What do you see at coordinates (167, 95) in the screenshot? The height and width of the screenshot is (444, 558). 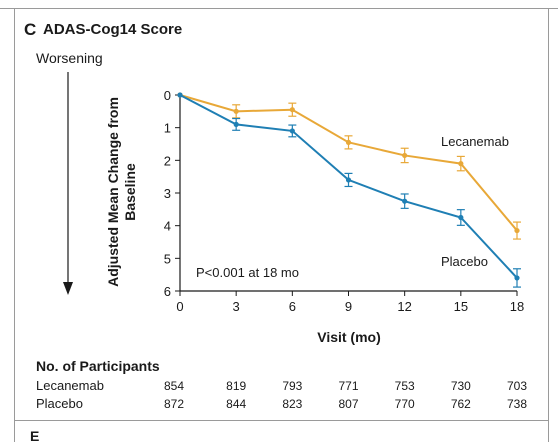 I see `y-tick-label: 0` at bounding box center [167, 95].